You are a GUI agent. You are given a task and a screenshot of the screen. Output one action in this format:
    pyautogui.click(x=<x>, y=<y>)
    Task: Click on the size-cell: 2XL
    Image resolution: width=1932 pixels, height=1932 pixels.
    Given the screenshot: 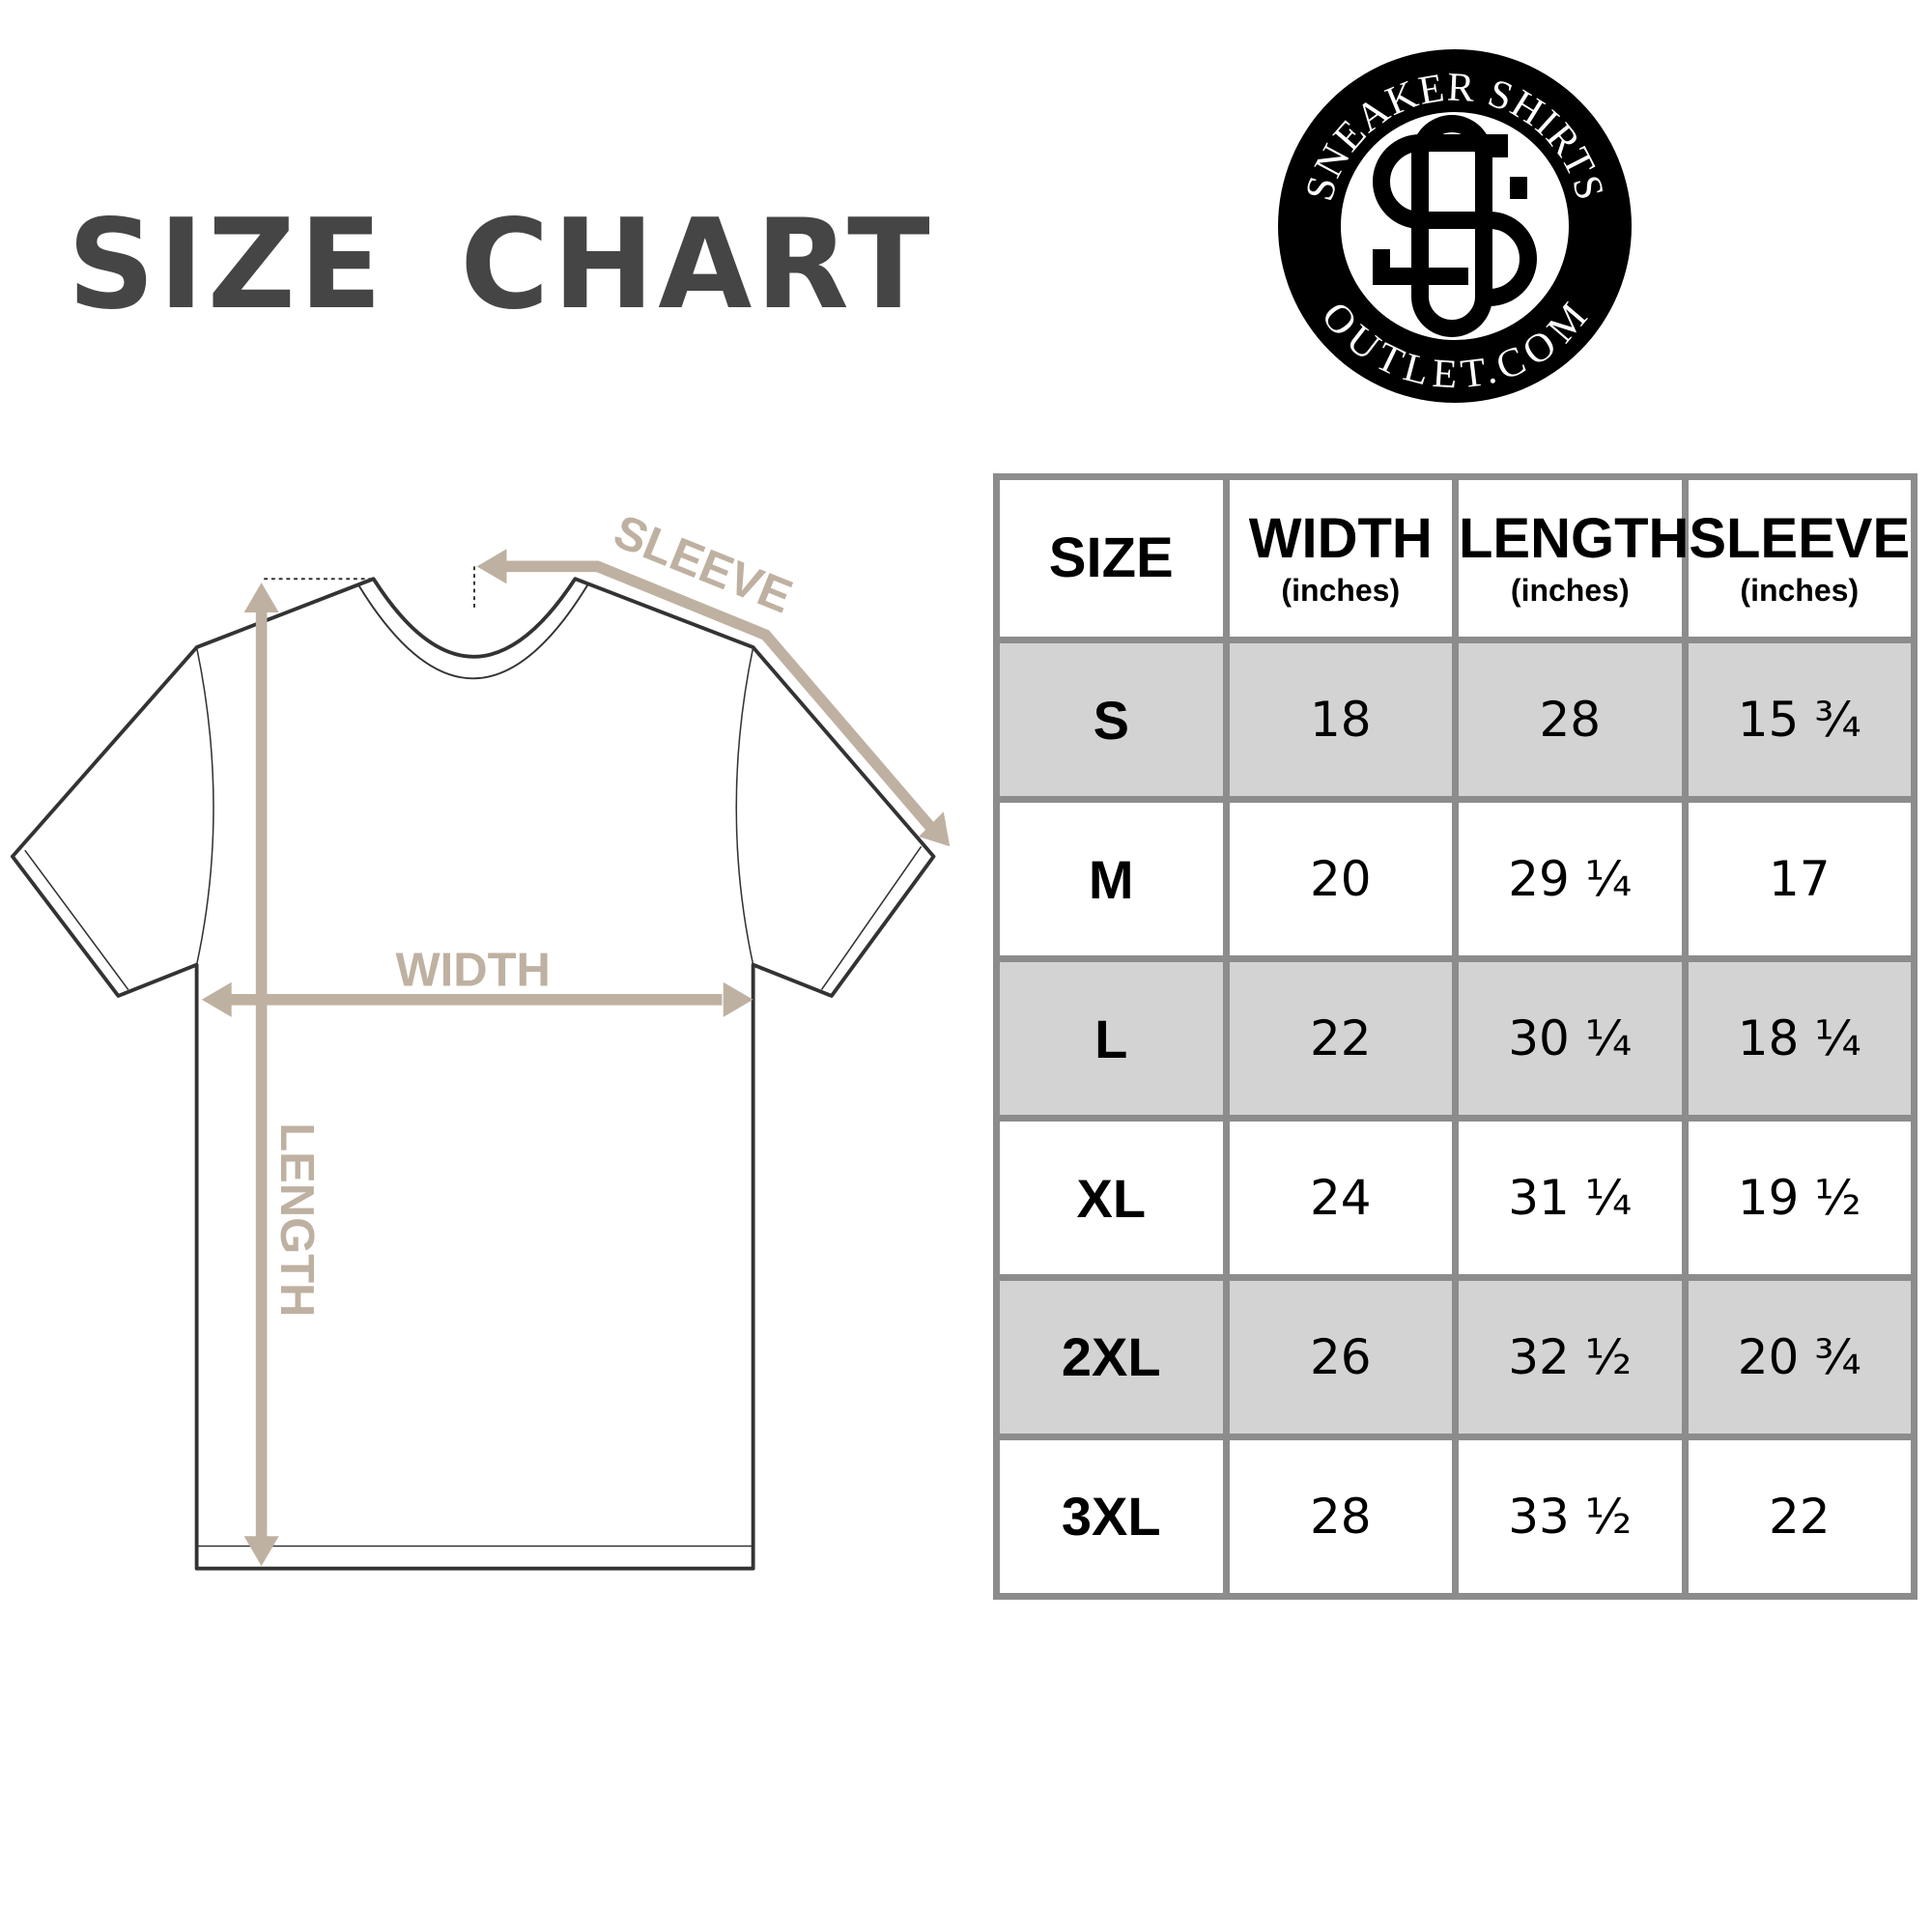 What is the action you would take?
    pyautogui.click(x=1111, y=1357)
    